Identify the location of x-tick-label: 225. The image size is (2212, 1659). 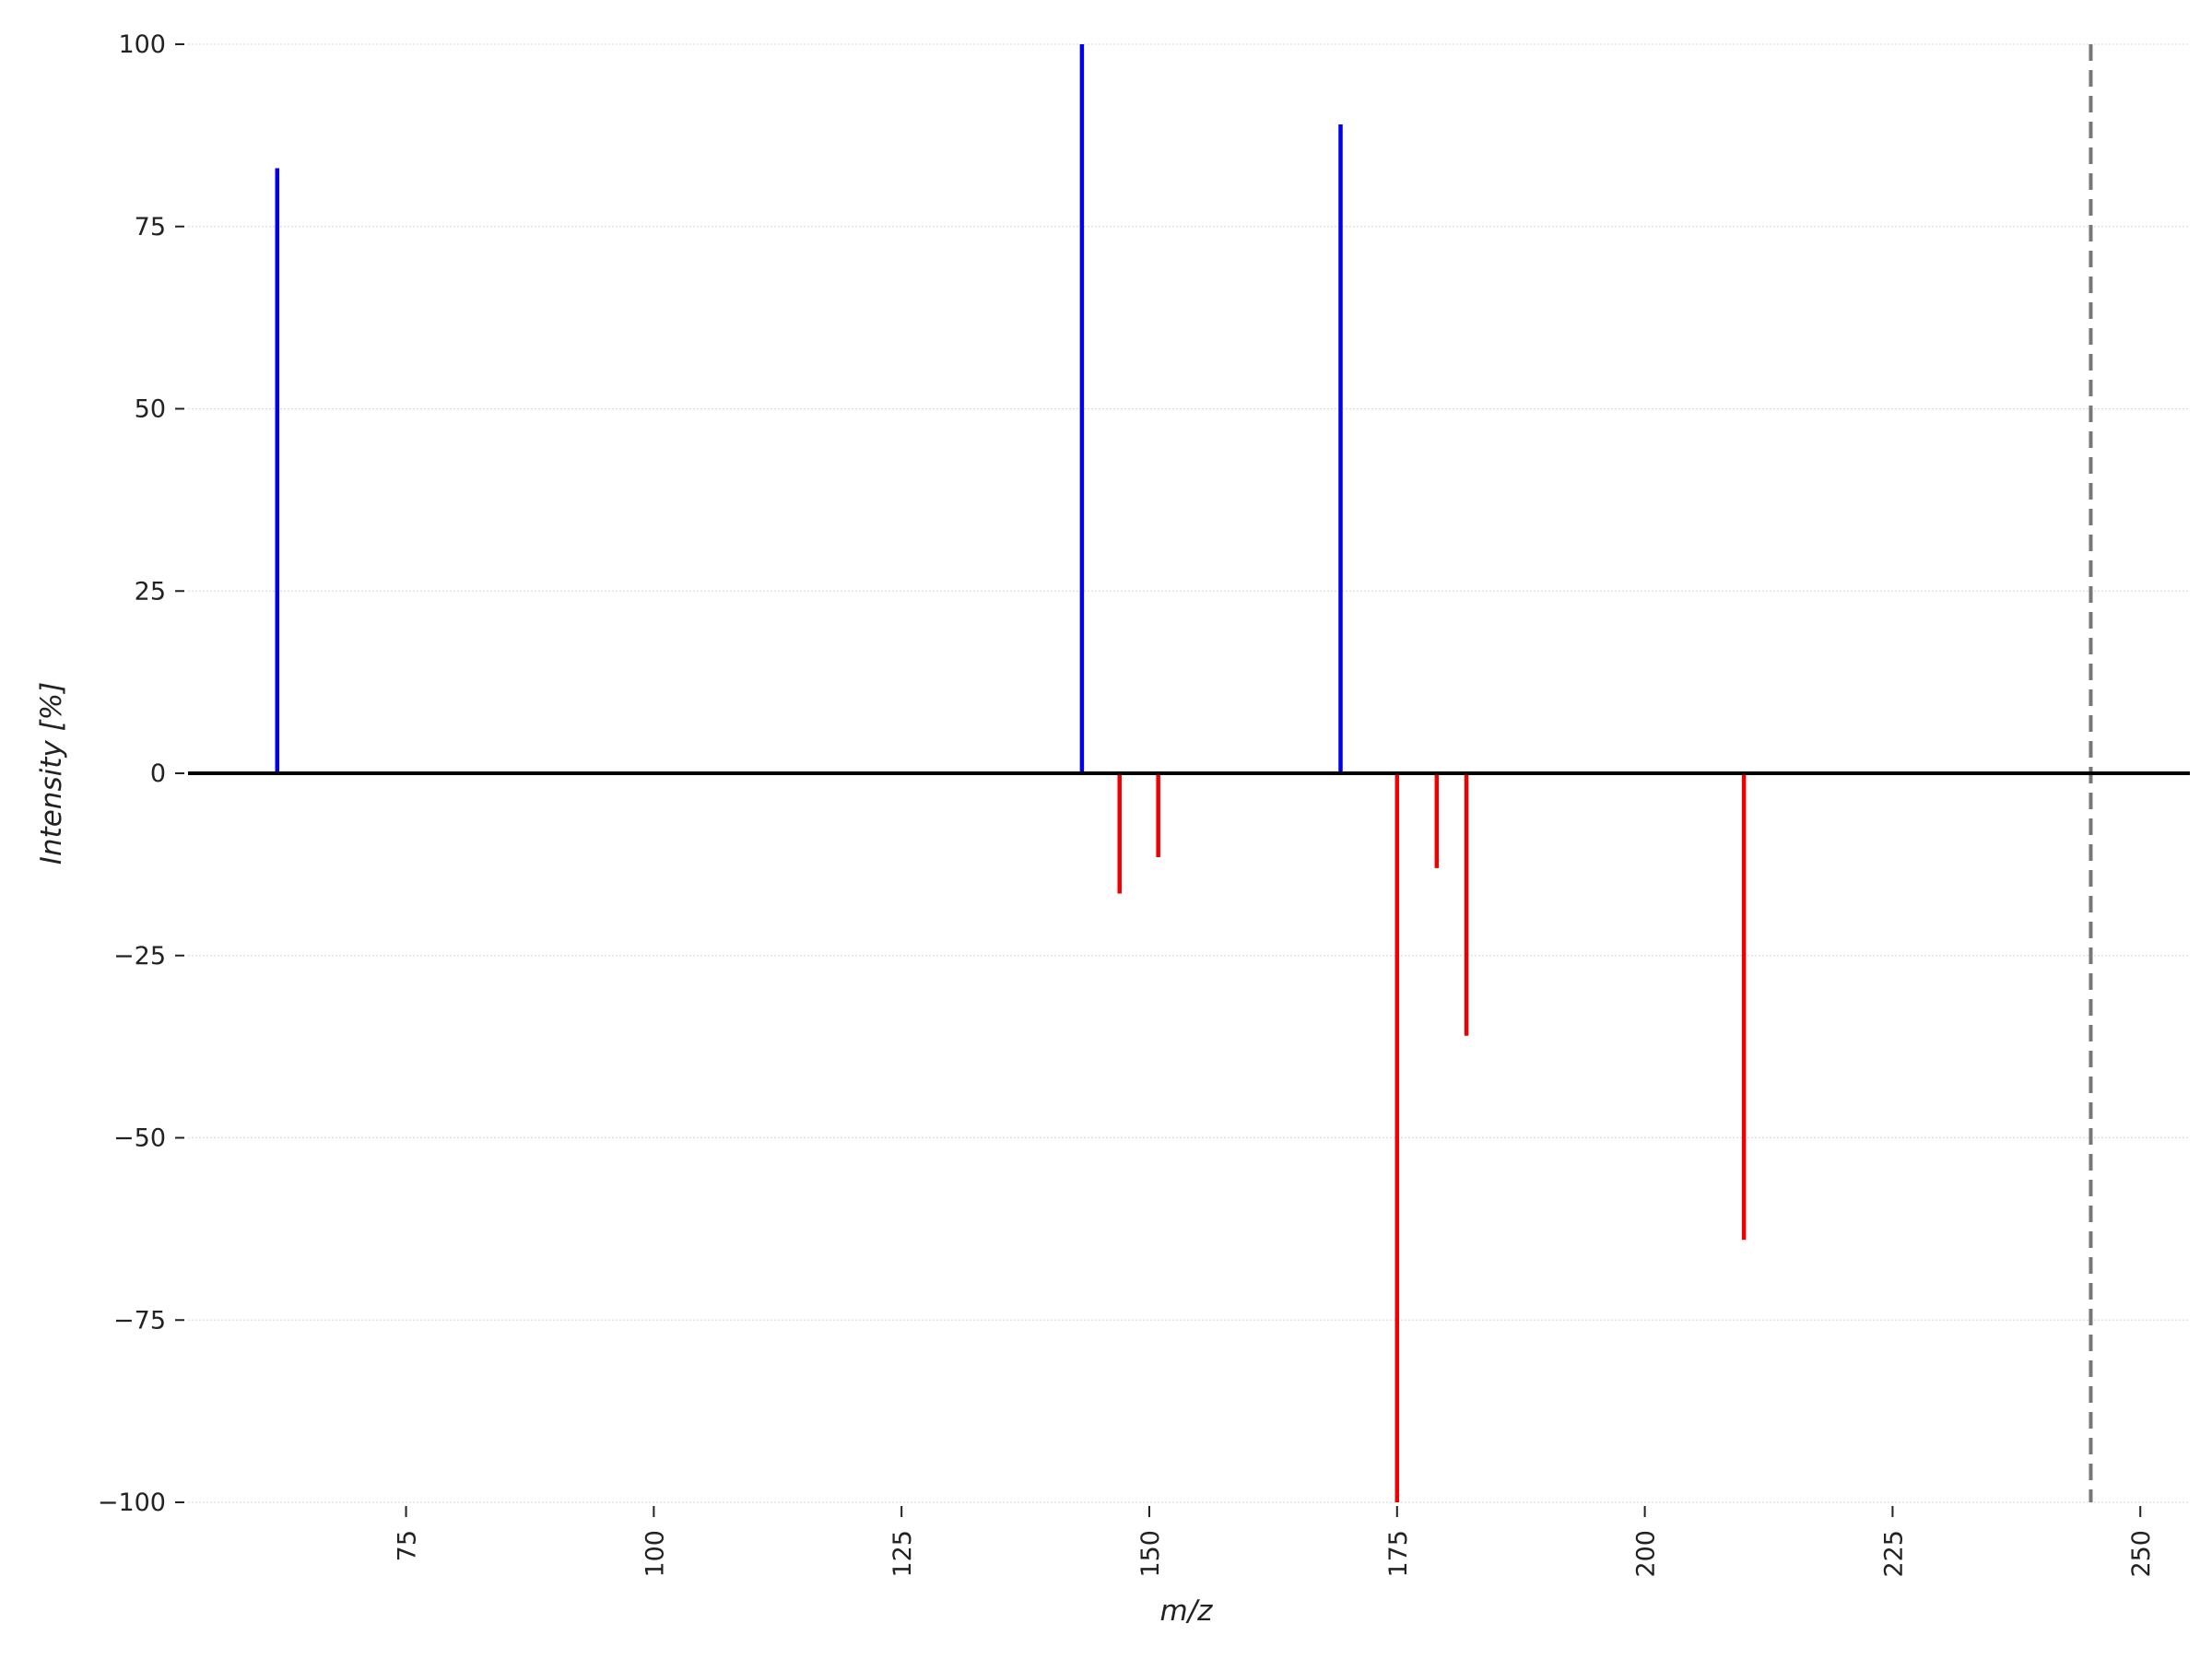
(1893, 1554).